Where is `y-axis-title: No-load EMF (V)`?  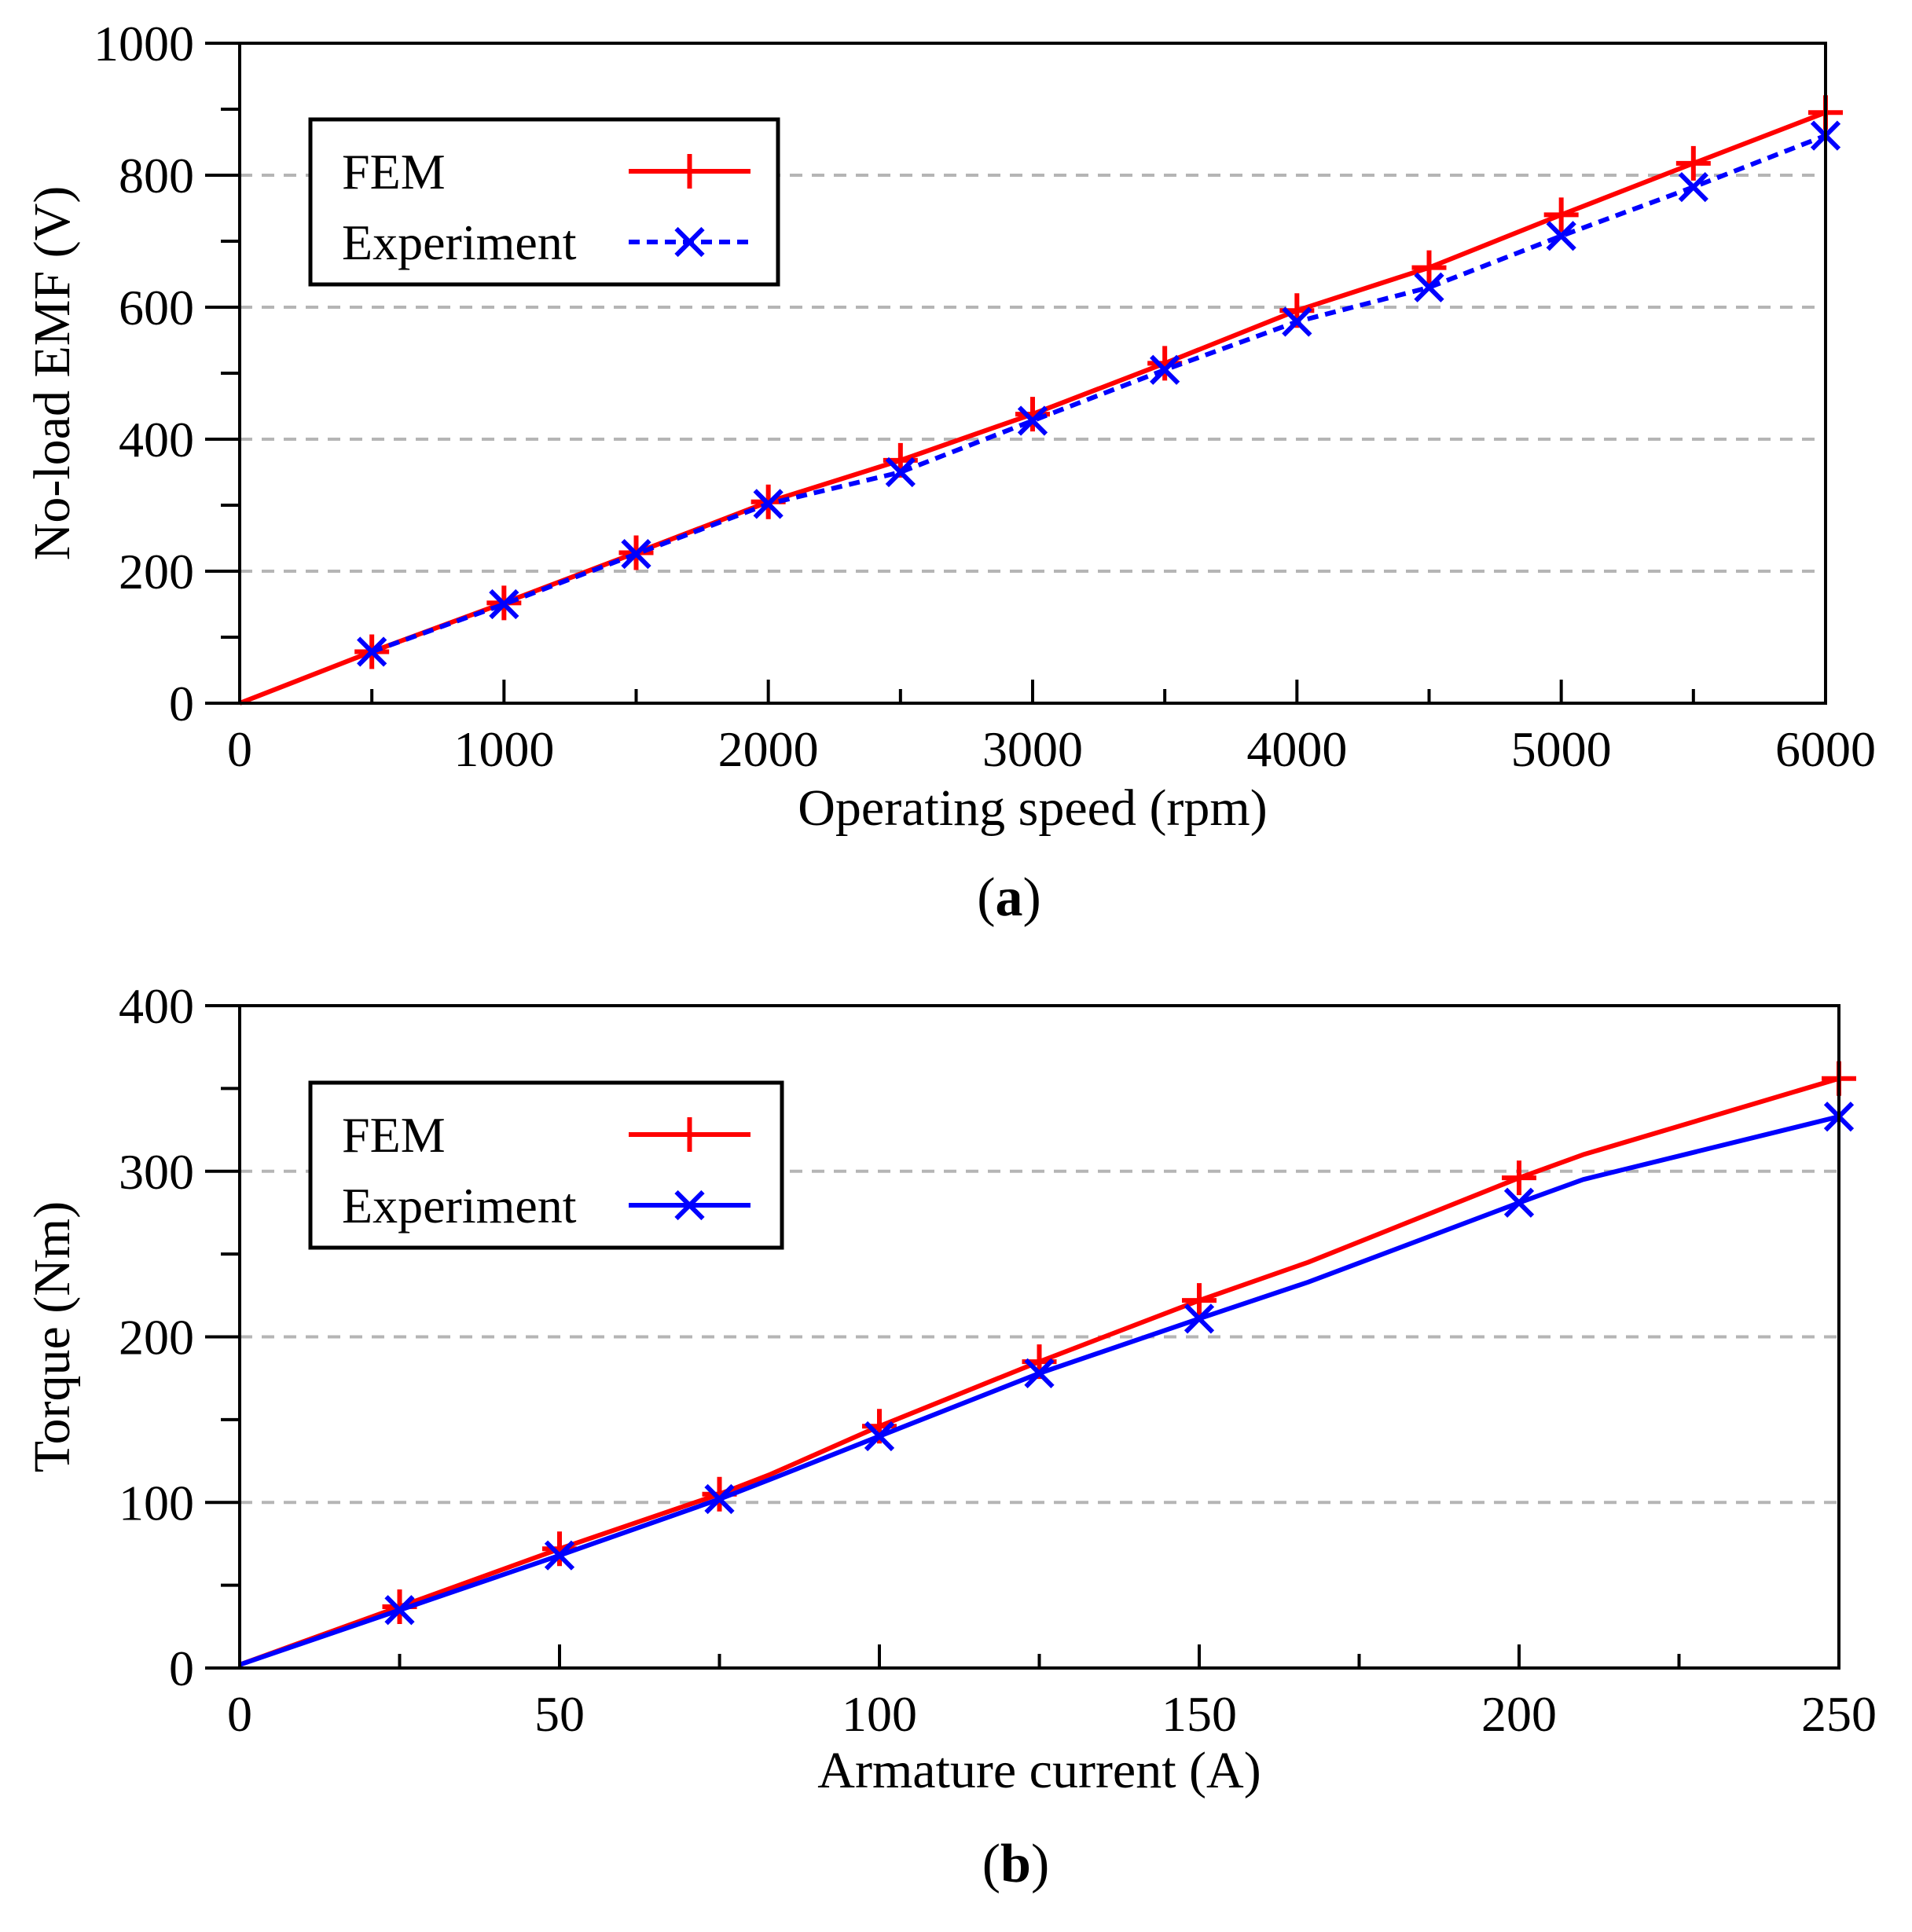 y-axis-title: No-load EMF (V) is located at coordinates (52, 374).